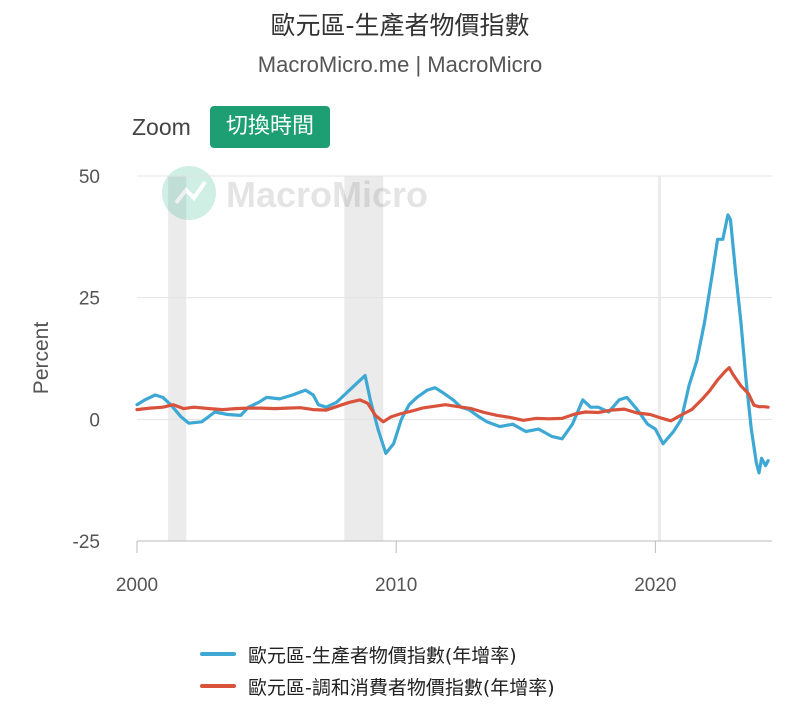  I want to click on y-tick-label: -25, so click(86, 542).